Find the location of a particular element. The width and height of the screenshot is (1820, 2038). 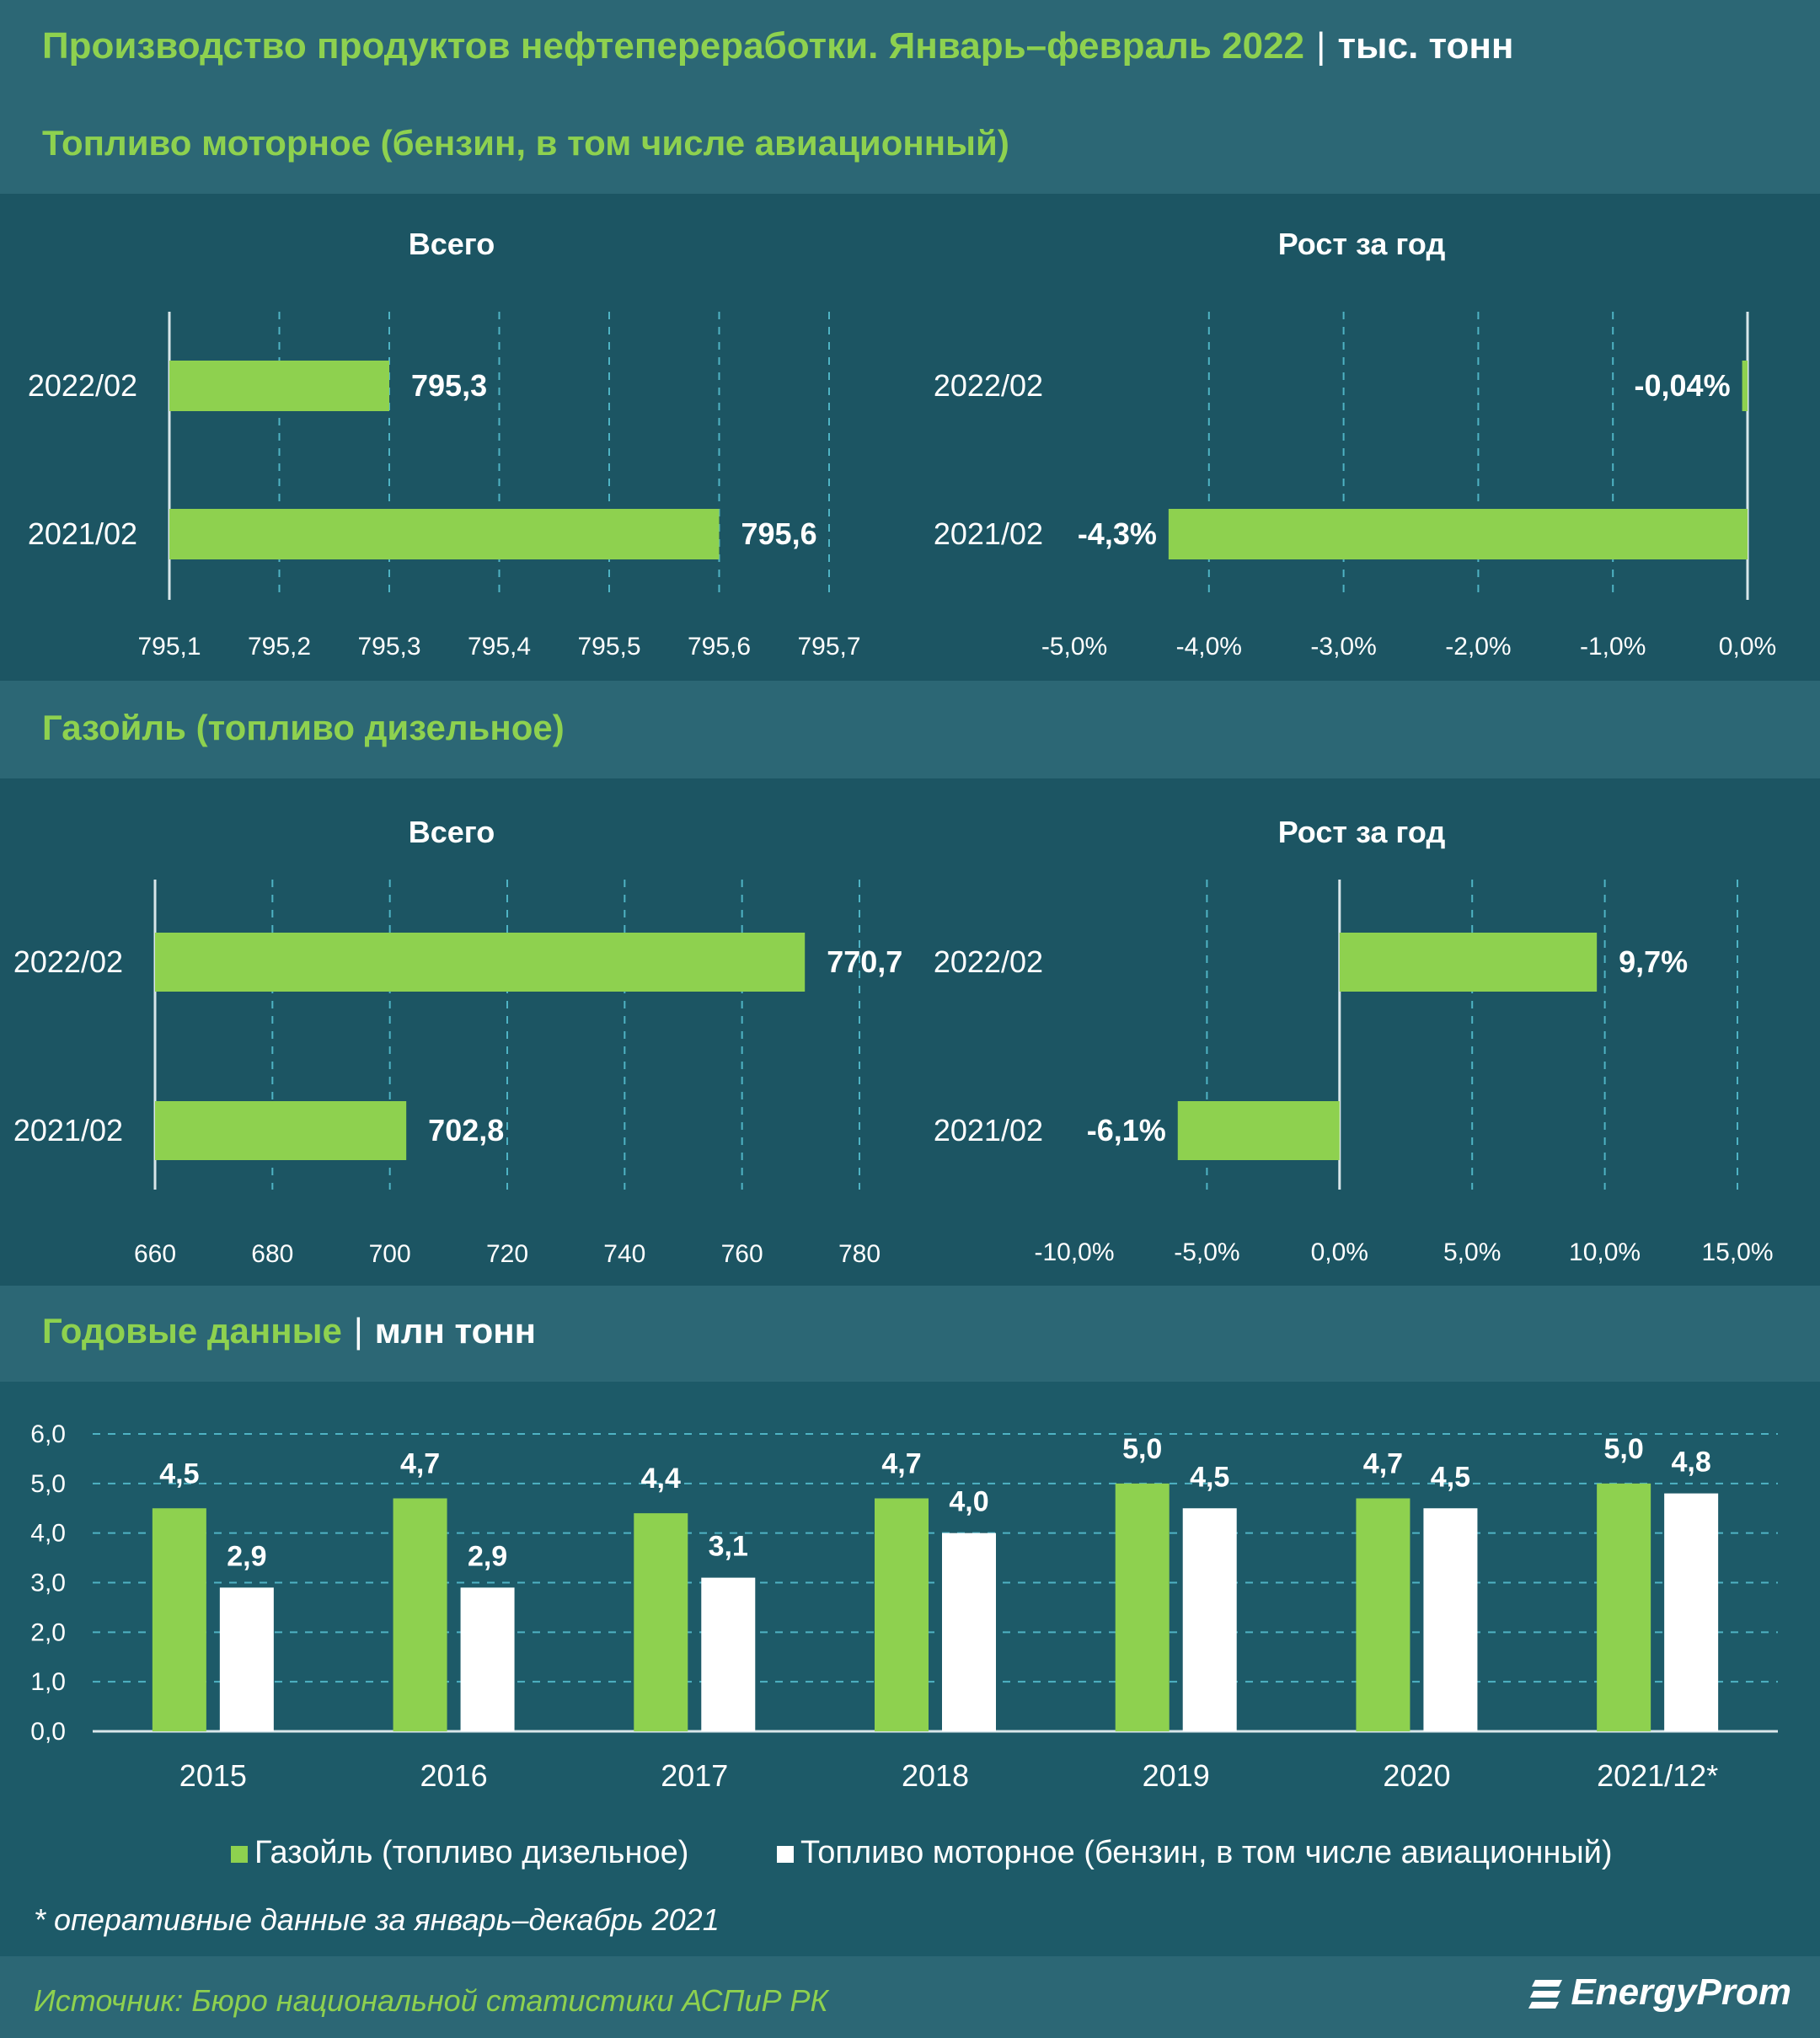

y-tick-label: 2,0 is located at coordinates (48, 1632).